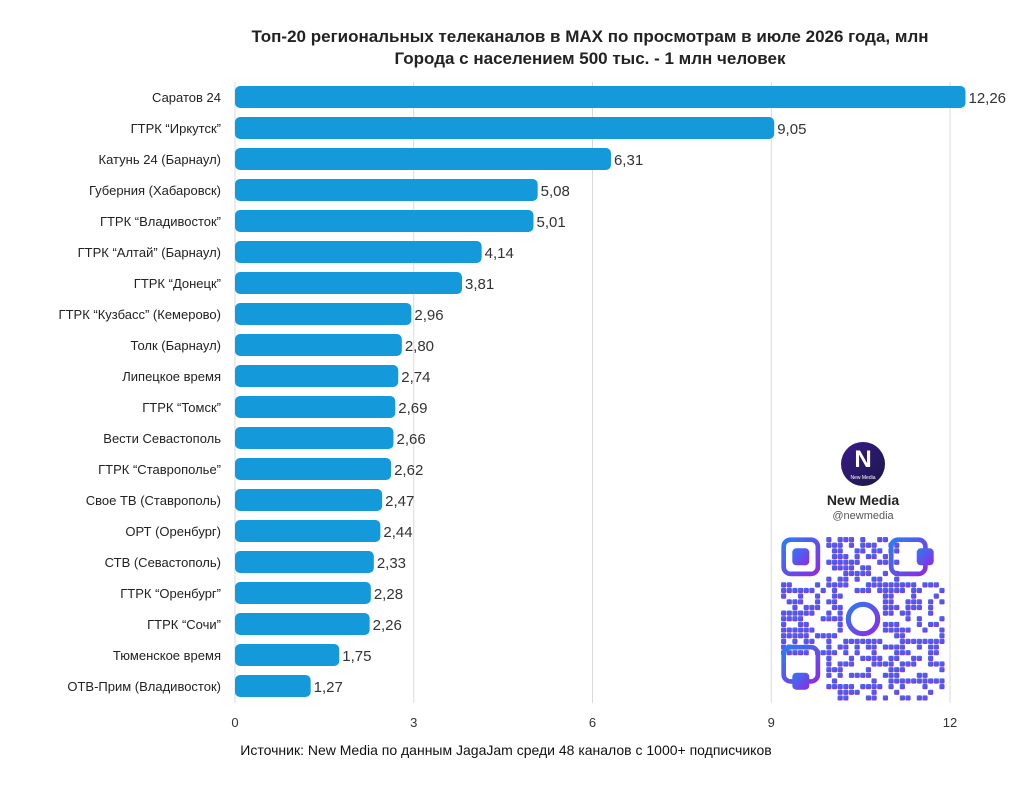 Image resolution: width=1016 pixels, height=800 pixels. What do you see at coordinates (328, 687) in the screenshot?
I see `data-label: 1,27` at bounding box center [328, 687].